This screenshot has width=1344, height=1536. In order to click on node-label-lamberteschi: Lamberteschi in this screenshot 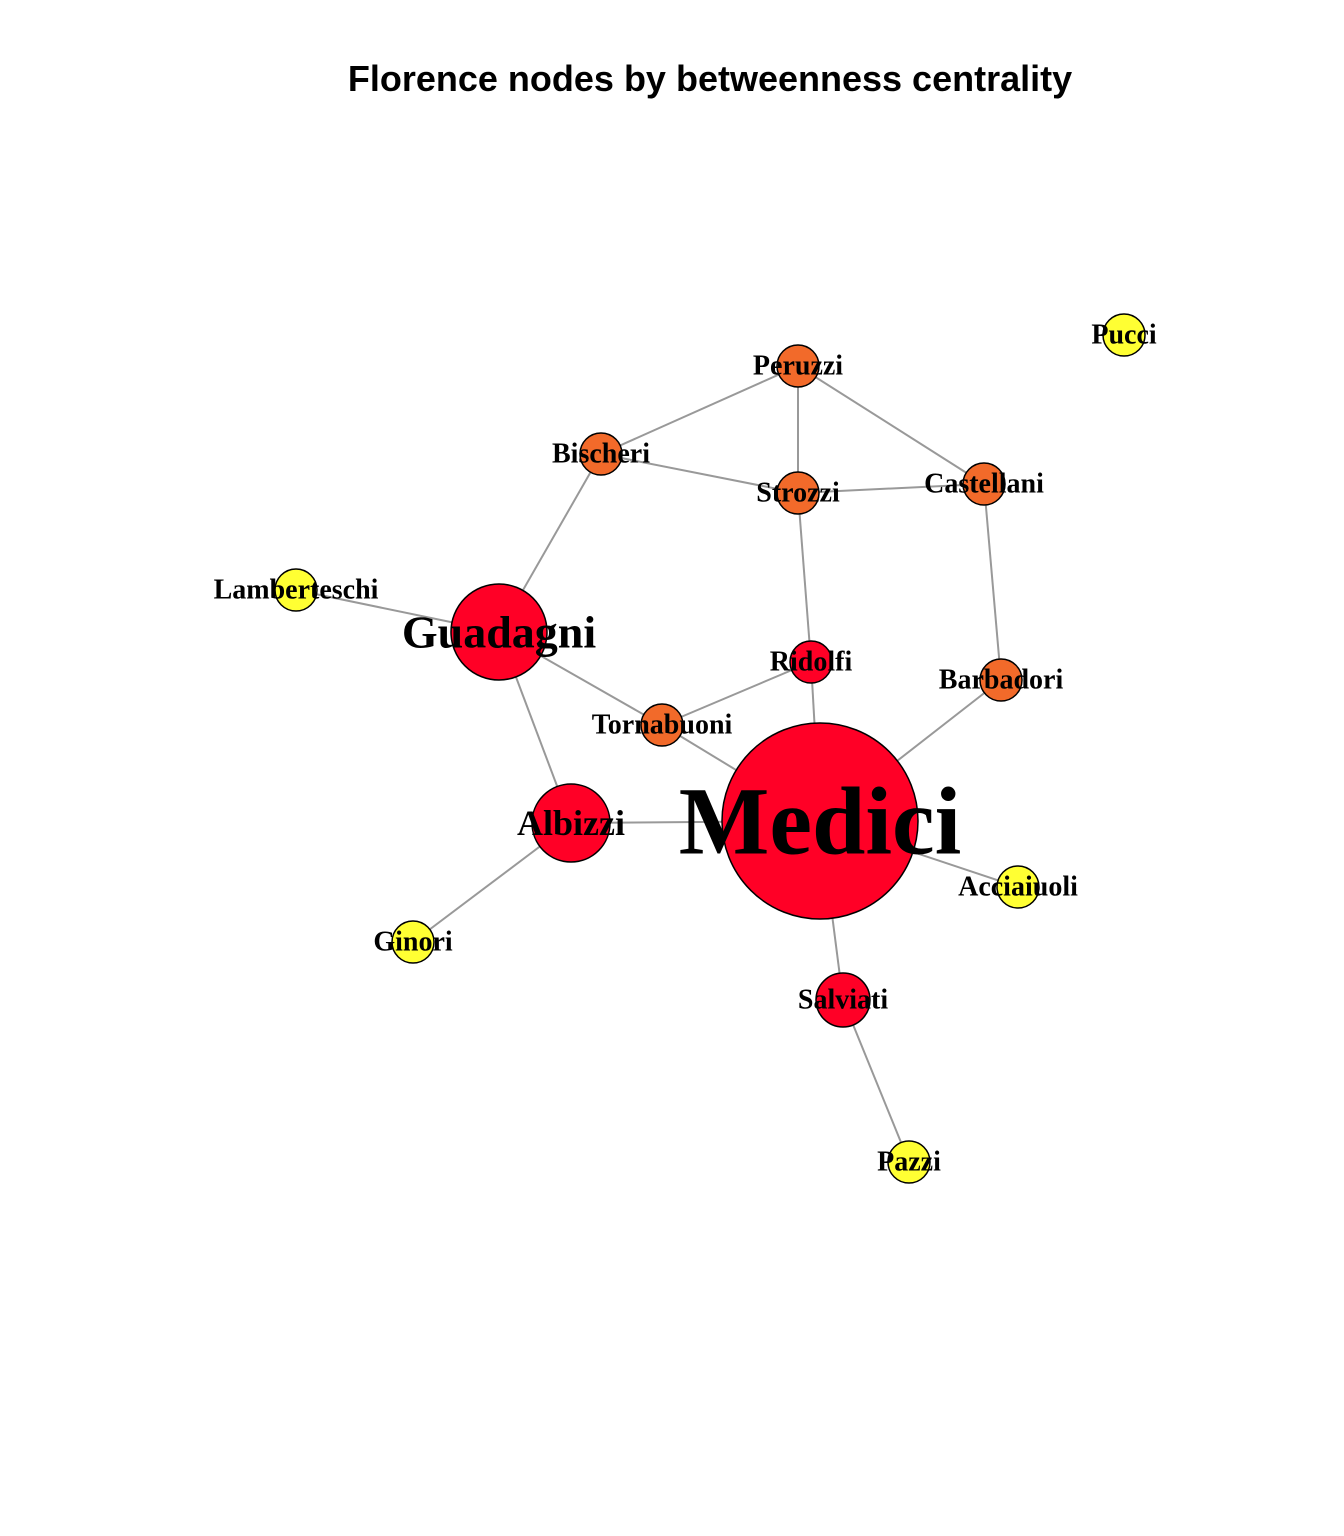, I will do `click(296, 590)`.